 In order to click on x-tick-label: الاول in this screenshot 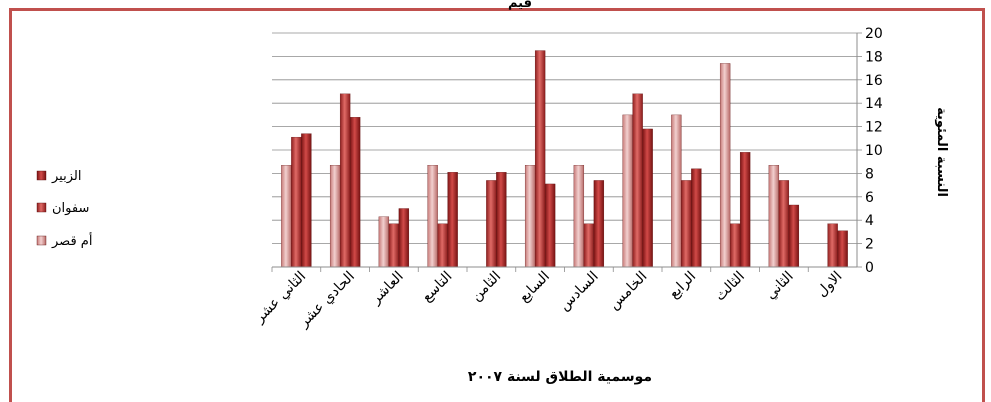, I will do `click(830, 285)`.